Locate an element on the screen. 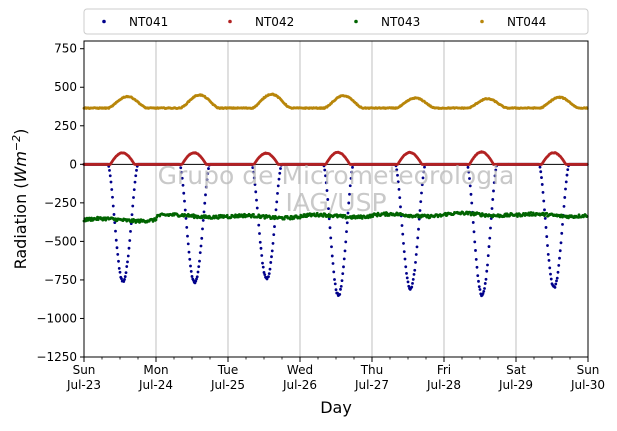 The height and width of the screenshot is (431, 617). x-tick-label-day: Fri is located at coordinates (444, 370).